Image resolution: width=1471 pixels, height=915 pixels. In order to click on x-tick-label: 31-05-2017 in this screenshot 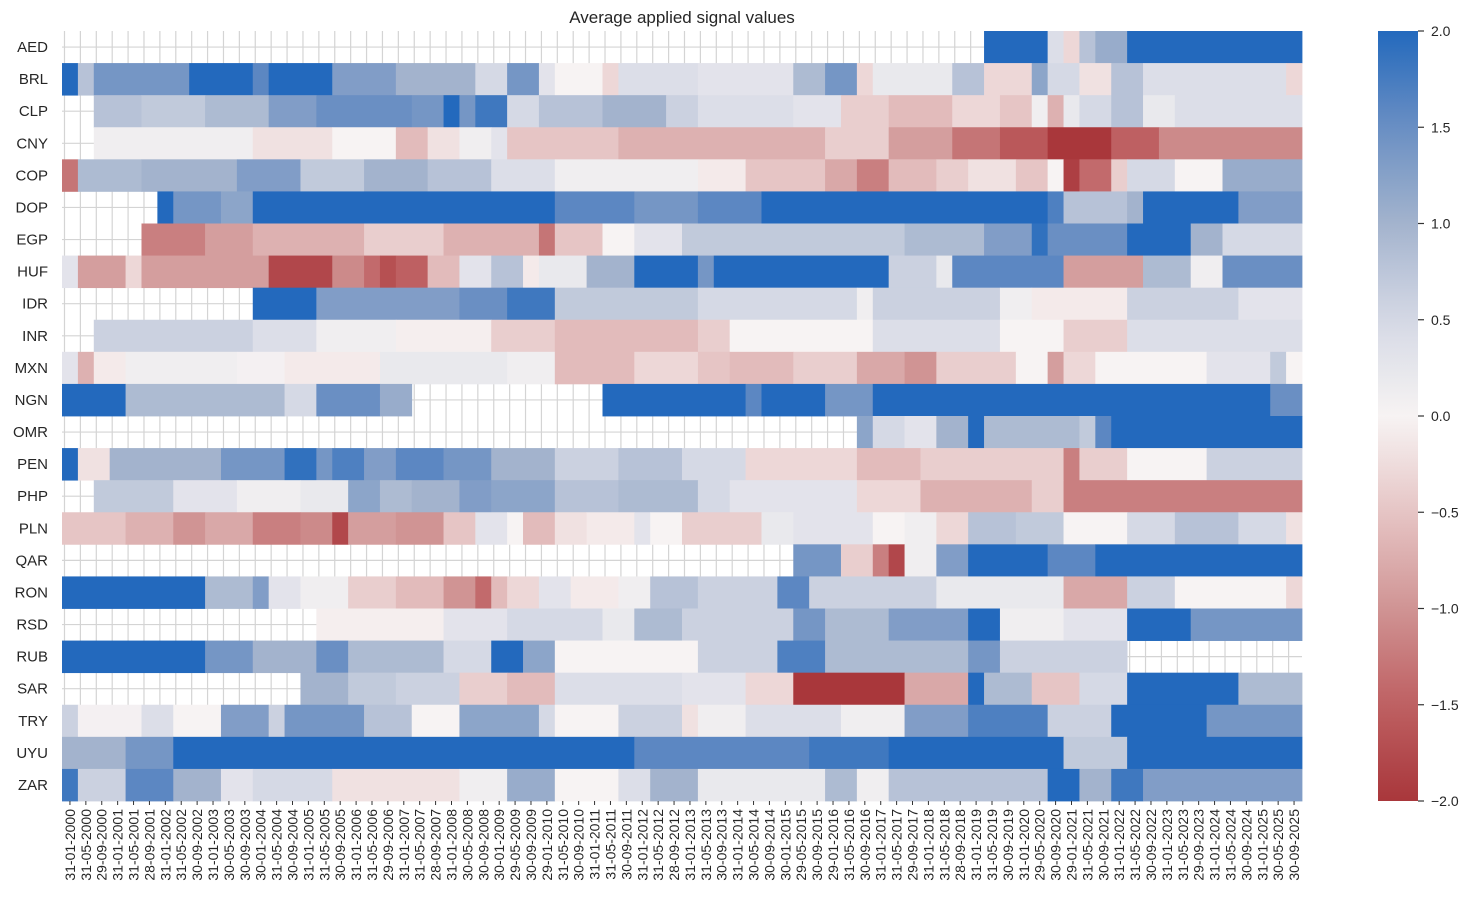, I will do `click(897, 845)`.